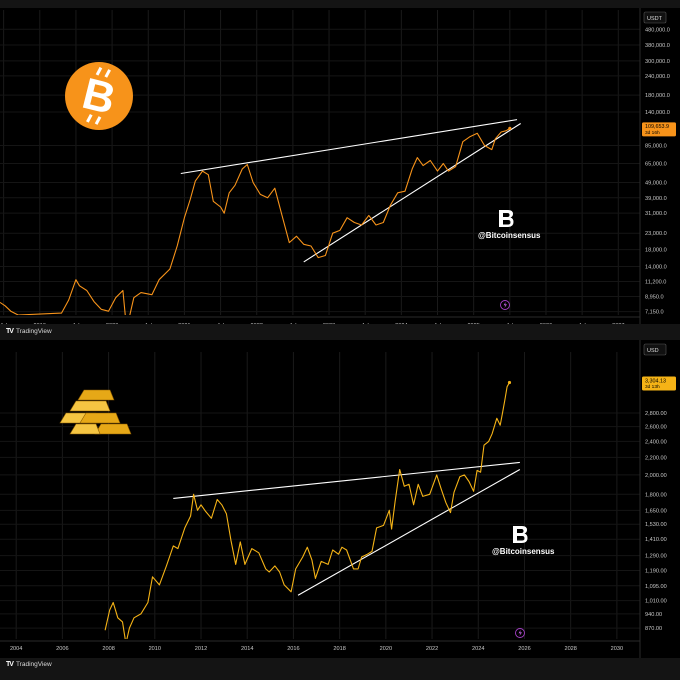 The width and height of the screenshot is (680, 680). What do you see at coordinates (657, 77) in the screenshot?
I see `y-tick-label: 240,000.0` at bounding box center [657, 77].